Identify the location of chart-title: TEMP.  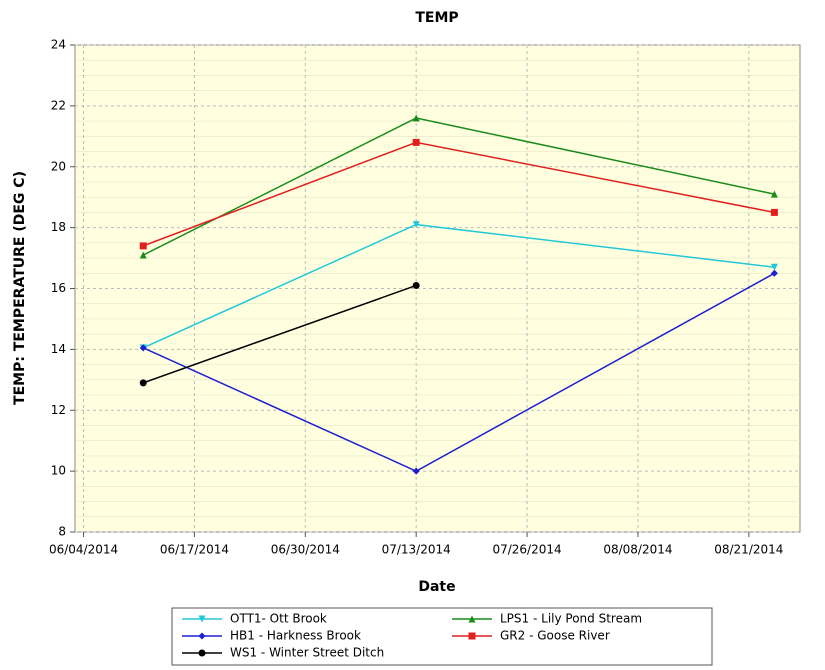
(436, 18).